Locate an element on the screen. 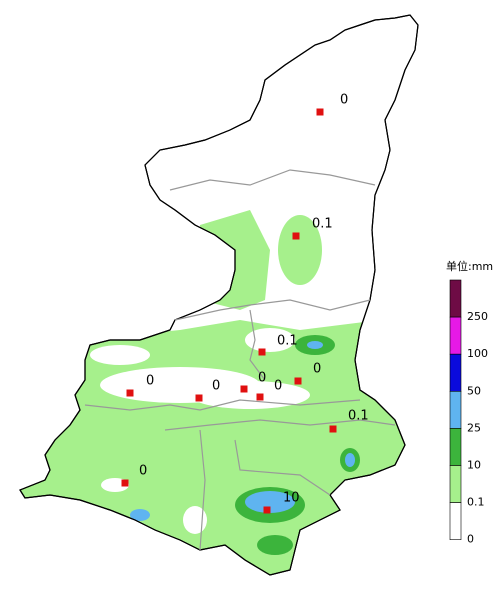 This screenshot has height=589, width=496. legend-label: 0 is located at coordinates (470, 539).